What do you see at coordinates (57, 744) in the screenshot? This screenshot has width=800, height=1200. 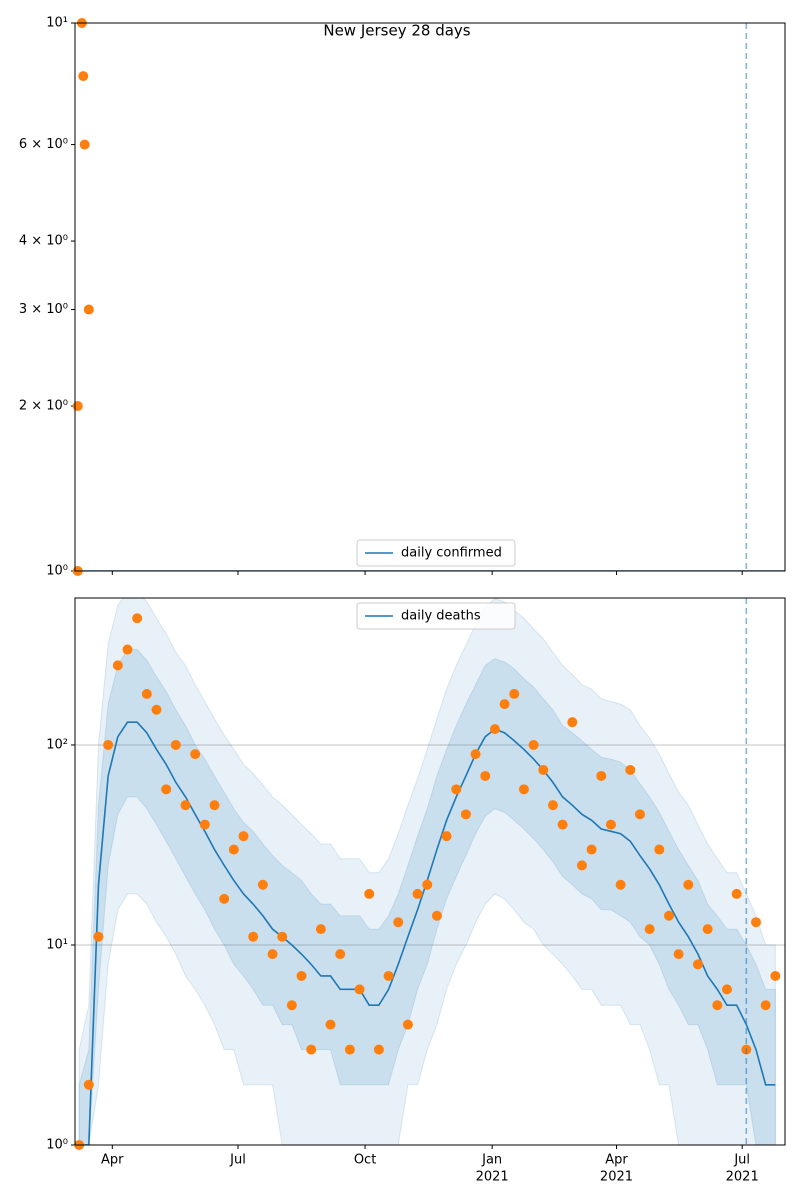 I see `y-tick-label: 10²` at bounding box center [57, 744].